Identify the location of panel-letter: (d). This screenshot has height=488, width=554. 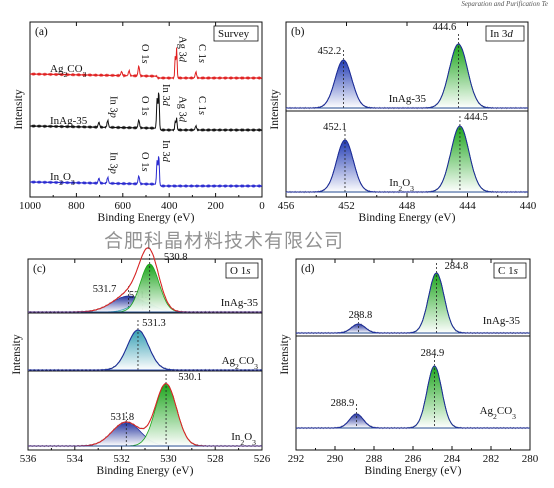
(308, 269).